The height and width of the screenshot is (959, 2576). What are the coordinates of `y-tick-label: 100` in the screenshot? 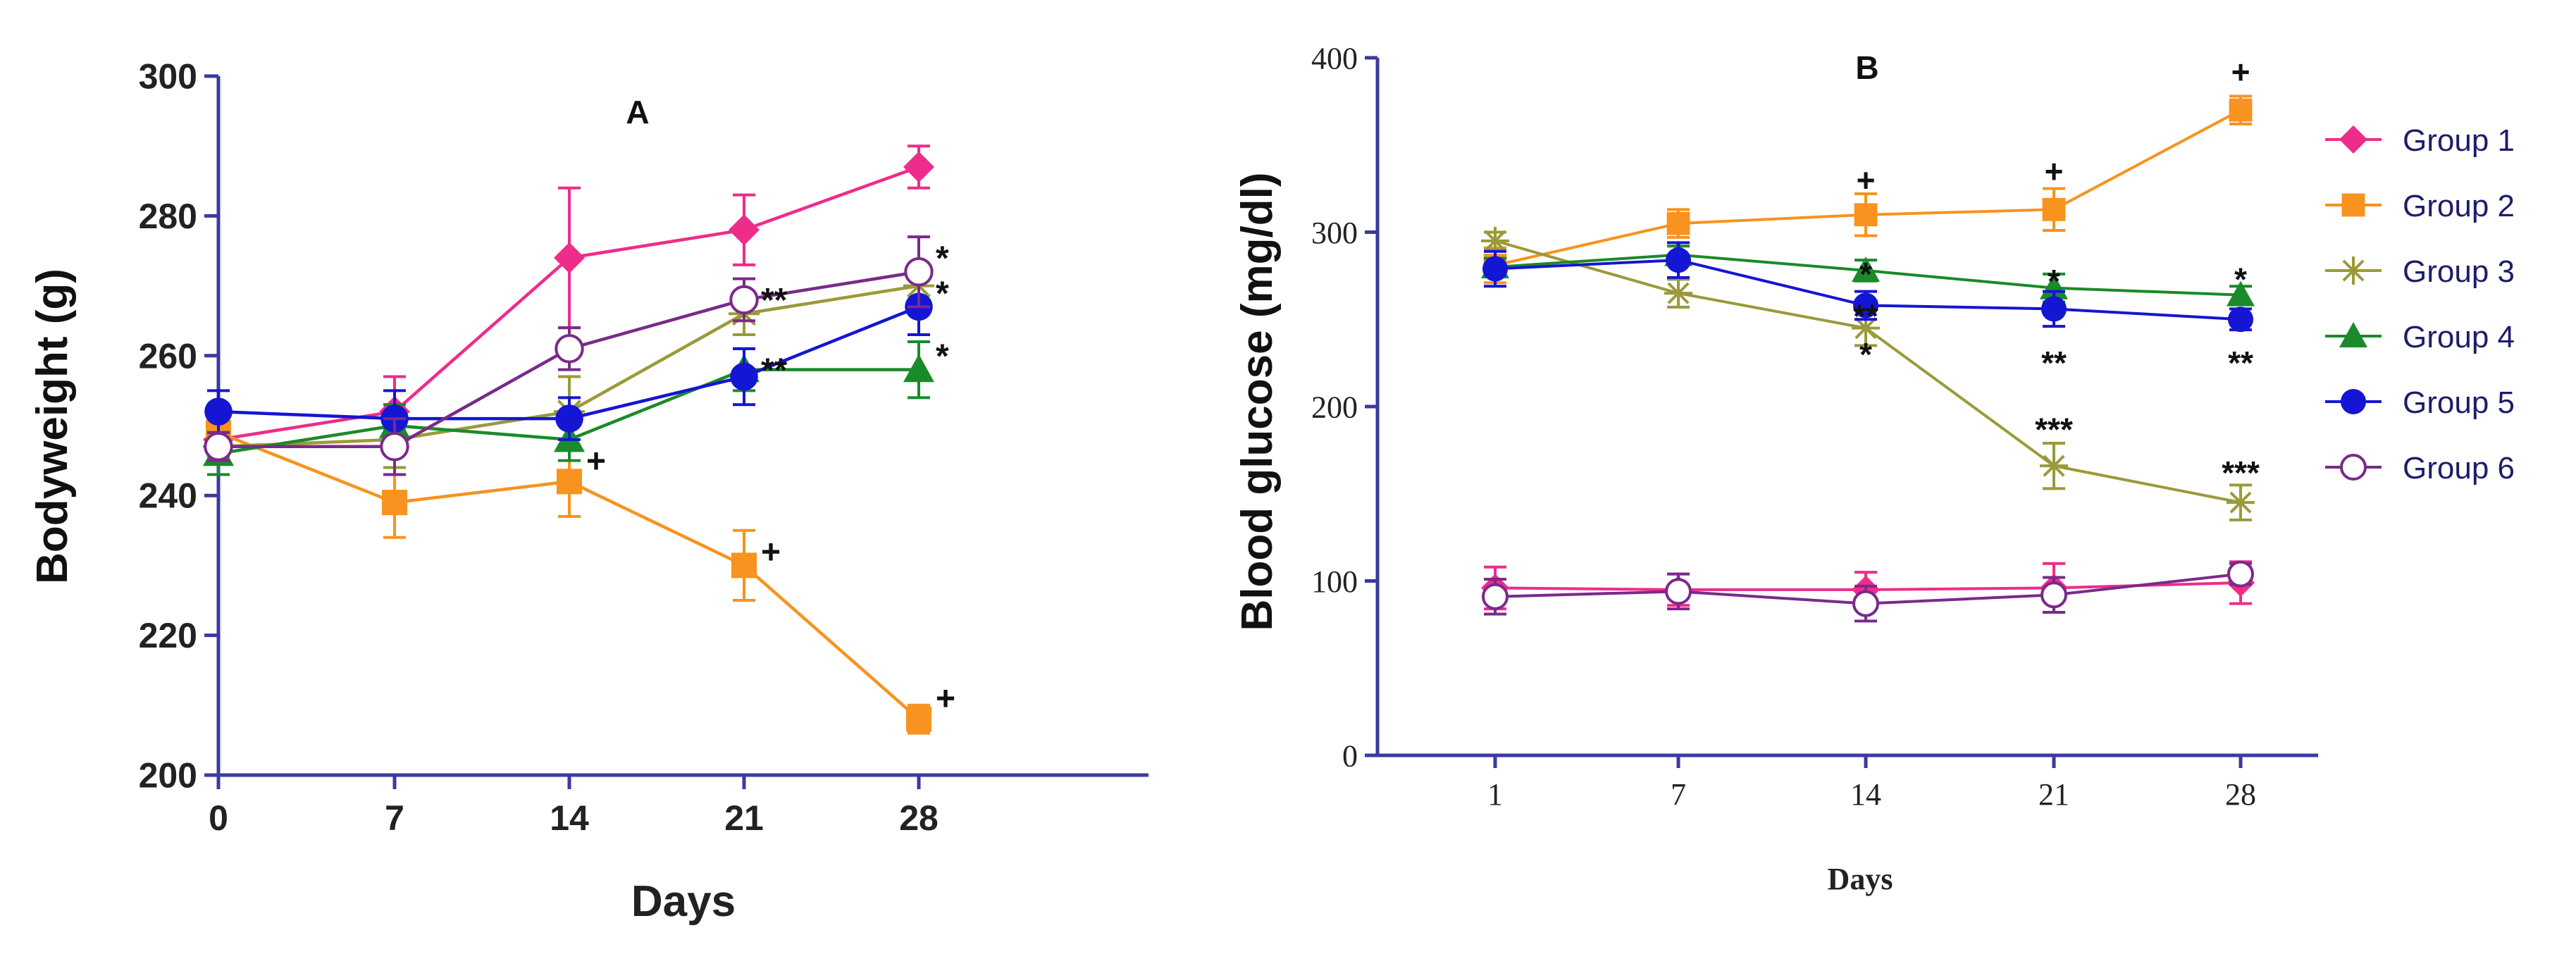 It's located at (1334, 581).